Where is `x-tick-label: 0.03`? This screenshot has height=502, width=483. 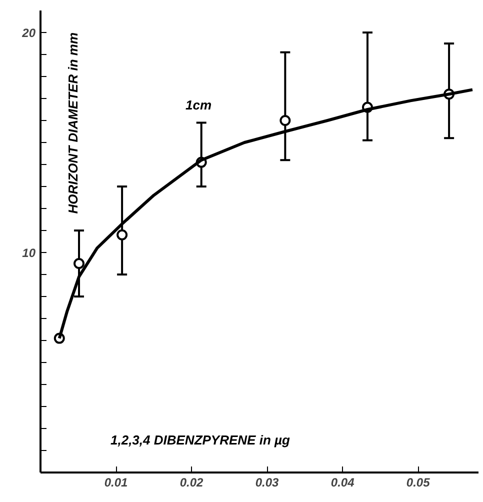
x-tick-label: 0.03 is located at coordinates (267, 483).